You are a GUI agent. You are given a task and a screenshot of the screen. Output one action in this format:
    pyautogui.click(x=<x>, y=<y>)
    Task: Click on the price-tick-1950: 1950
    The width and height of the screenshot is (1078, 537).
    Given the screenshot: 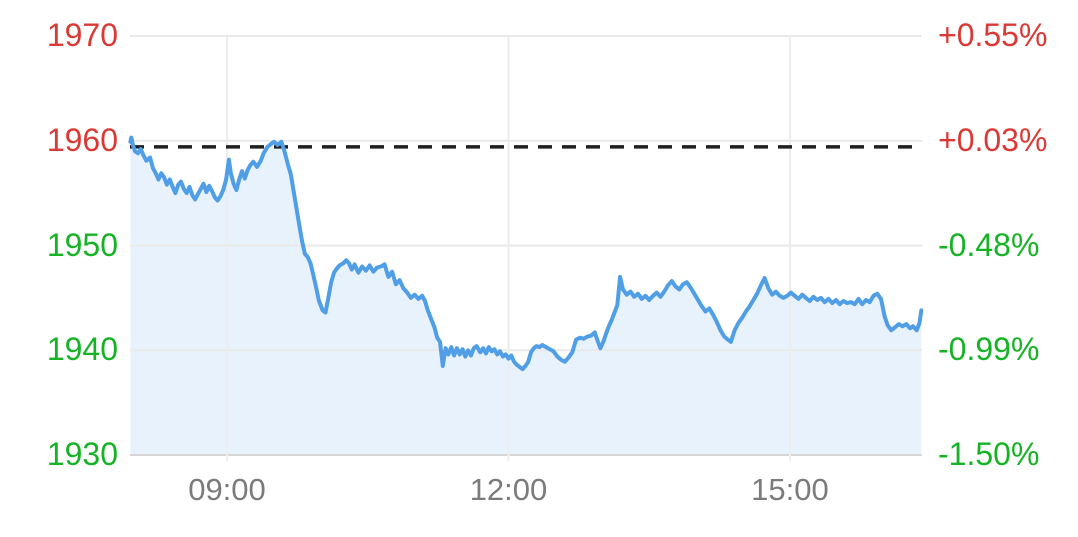 What is the action you would take?
    pyautogui.click(x=82, y=244)
    